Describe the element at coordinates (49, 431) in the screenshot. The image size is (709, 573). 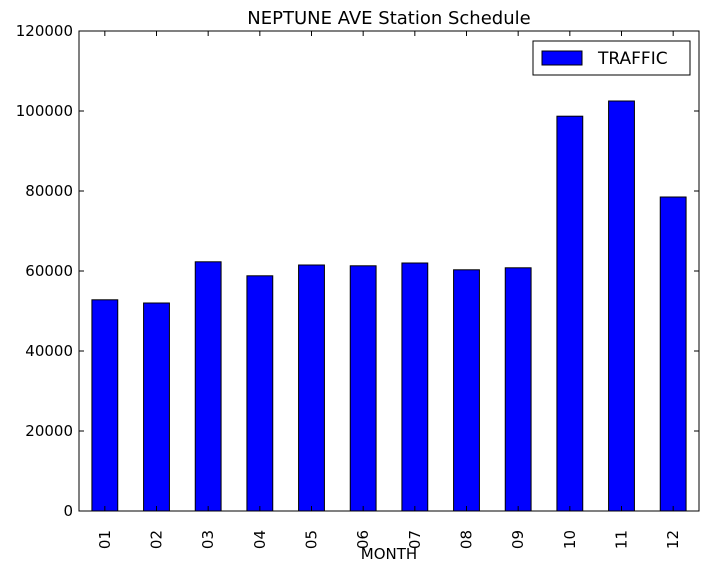
I see `y-tick-label-20000: 20000` at that location.